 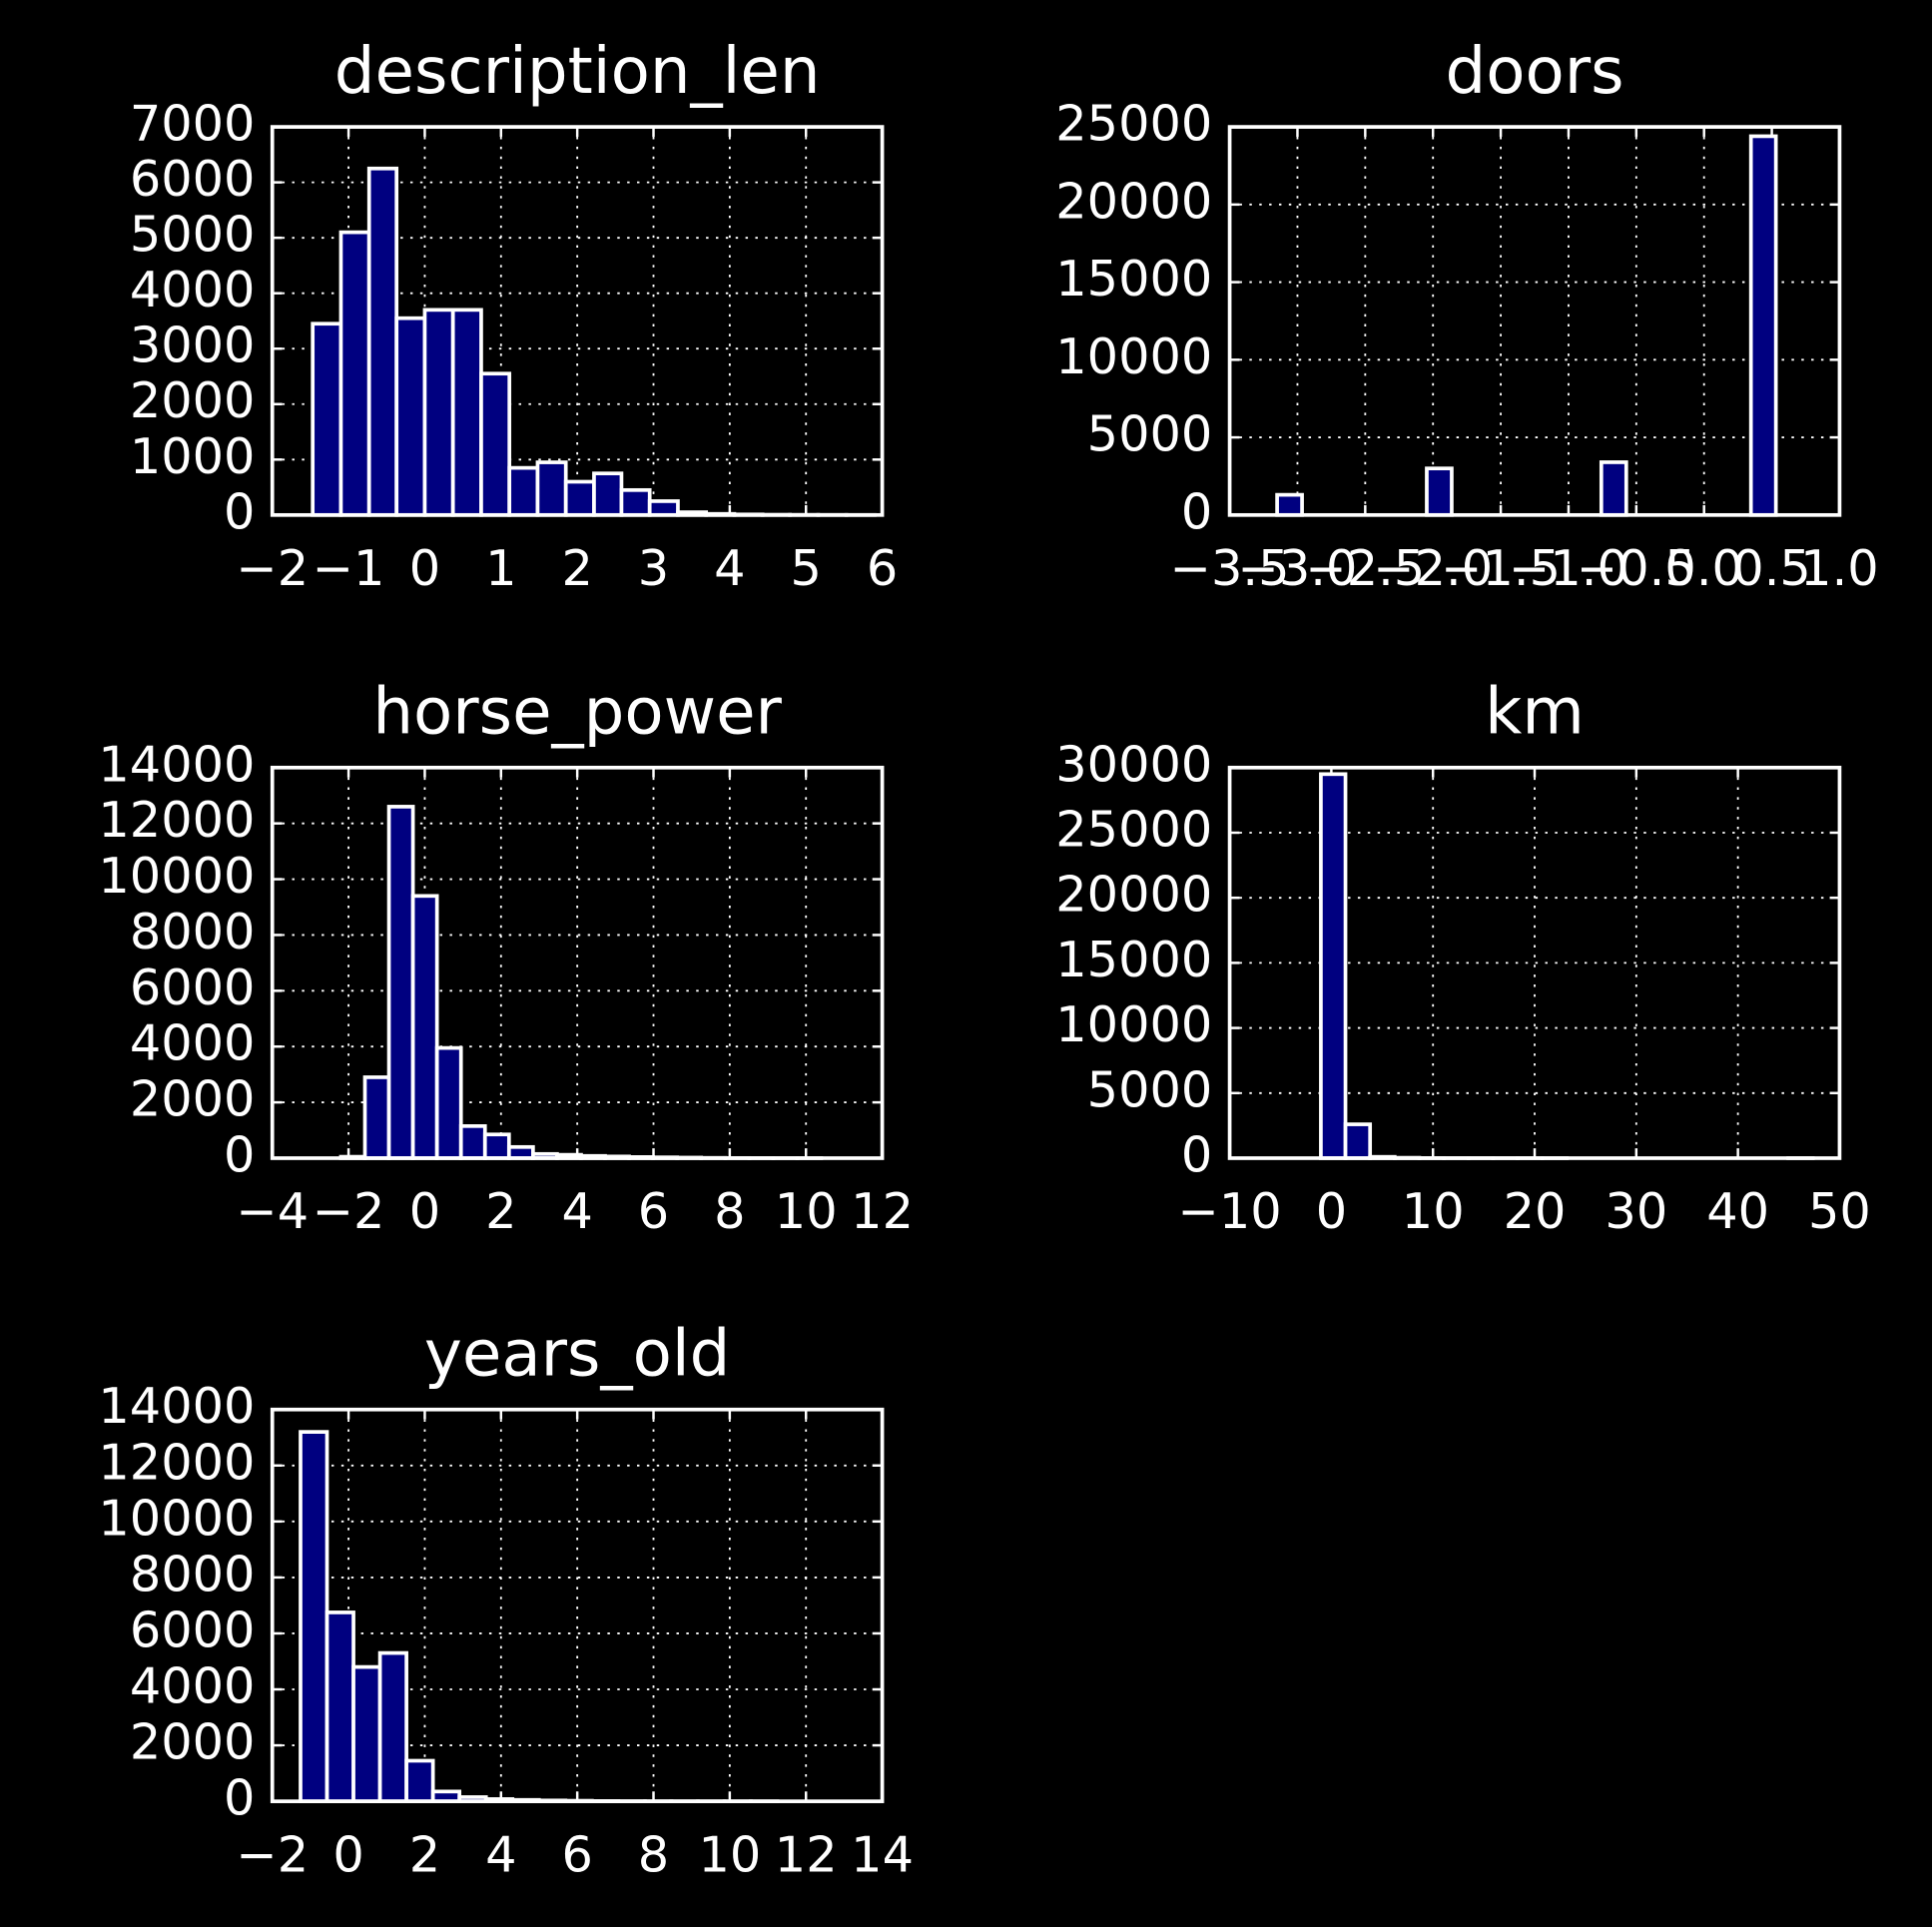 I want to click on x-tick-label: 5, so click(x=806, y=568).